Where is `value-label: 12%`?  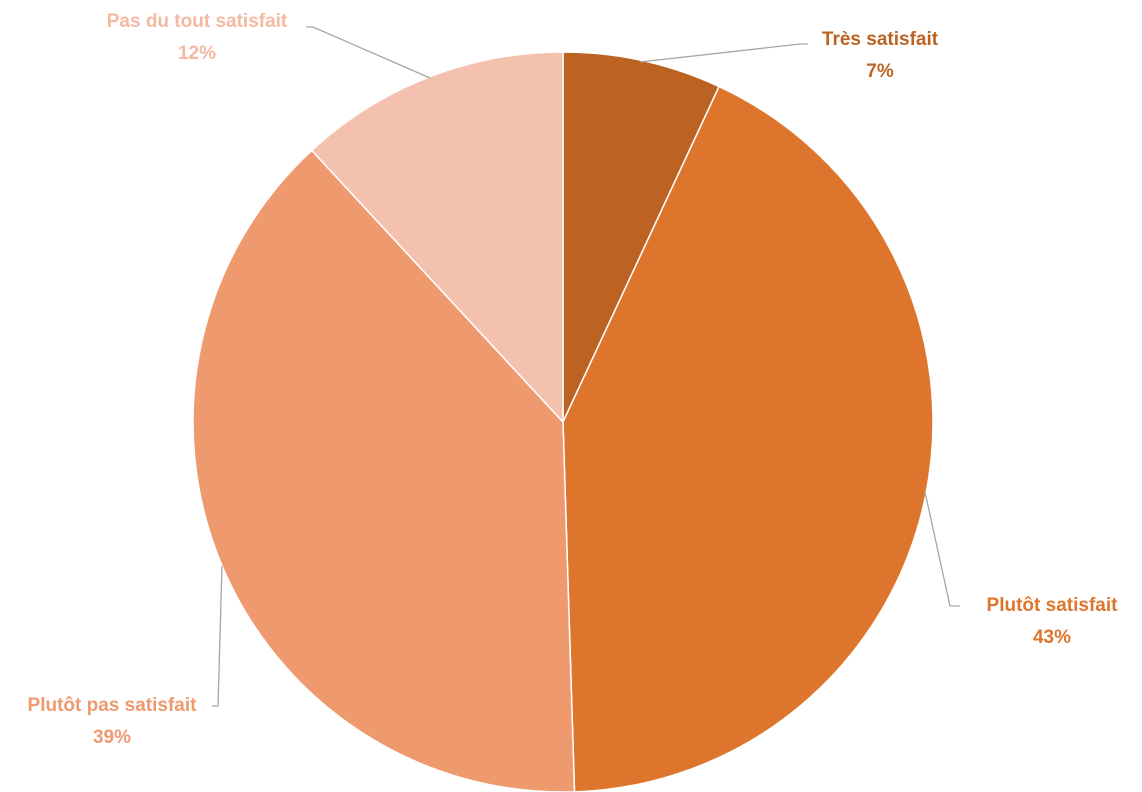
value-label: 12% is located at coordinates (197, 53).